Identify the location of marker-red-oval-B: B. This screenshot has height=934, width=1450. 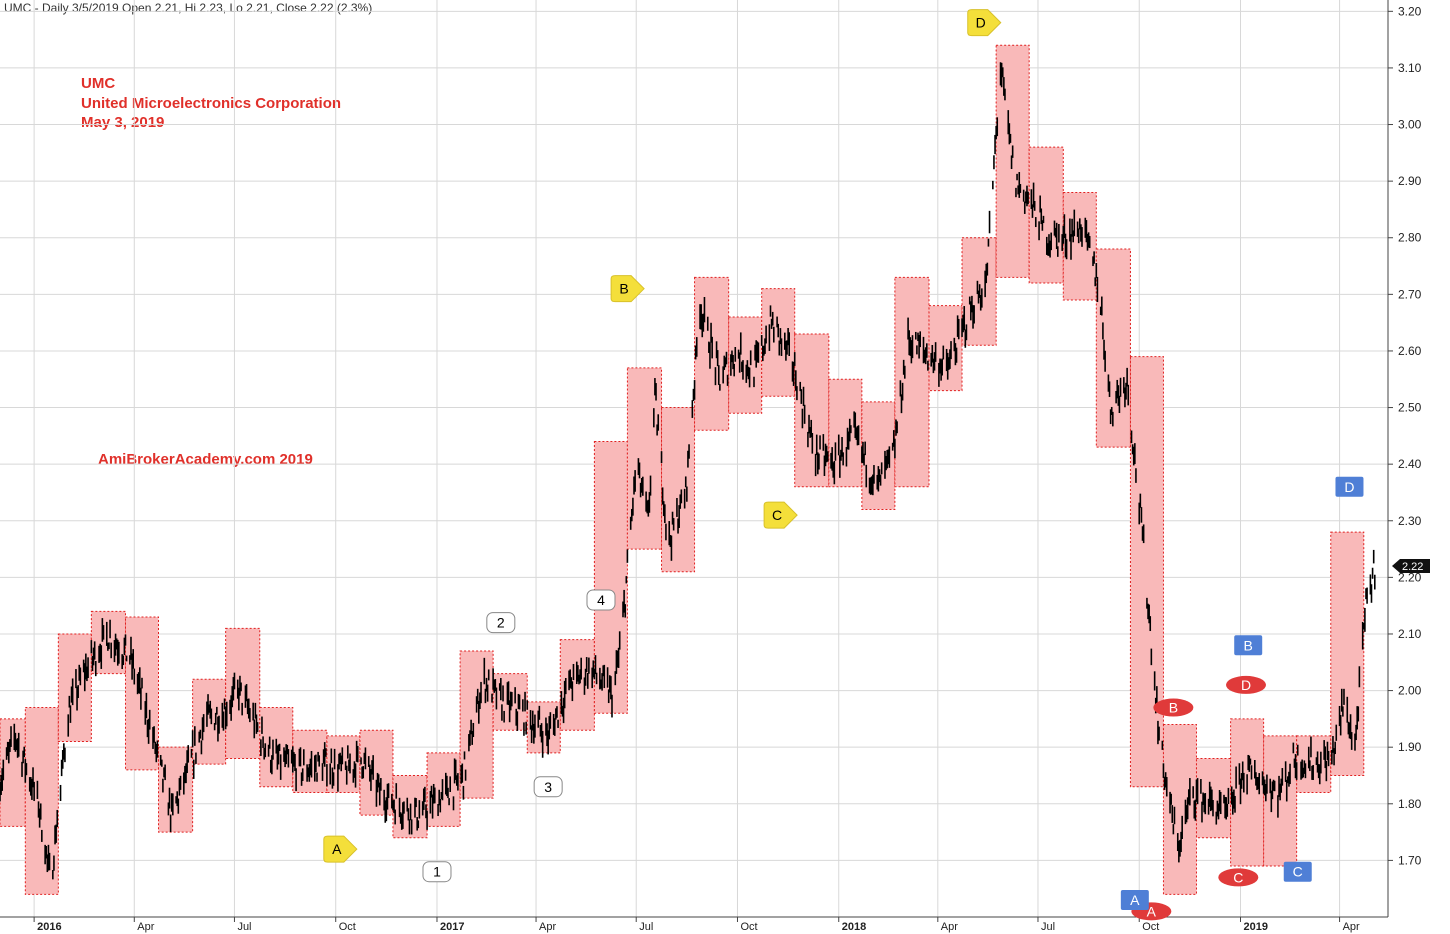
(1173, 707).